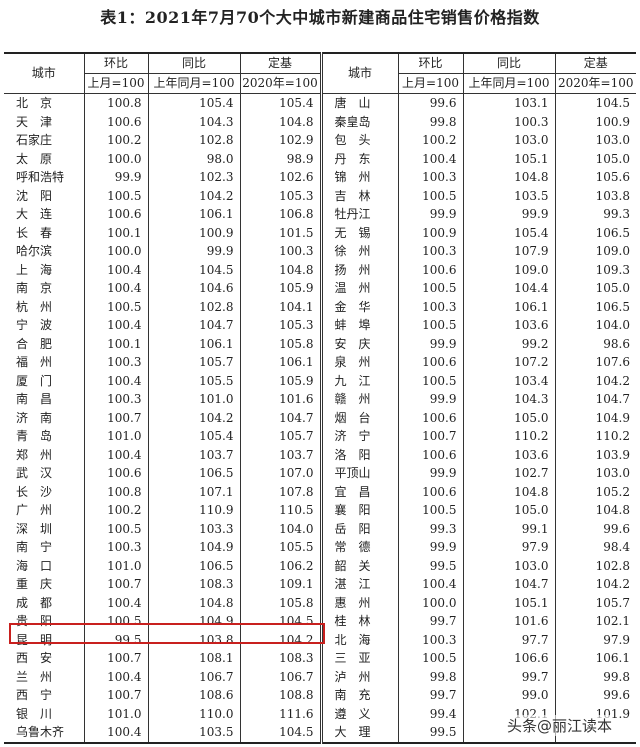 The height and width of the screenshot is (747, 640). Describe the element at coordinates (34, 343) in the screenshot. I see `left-city-cell: 合 肥` at that location.